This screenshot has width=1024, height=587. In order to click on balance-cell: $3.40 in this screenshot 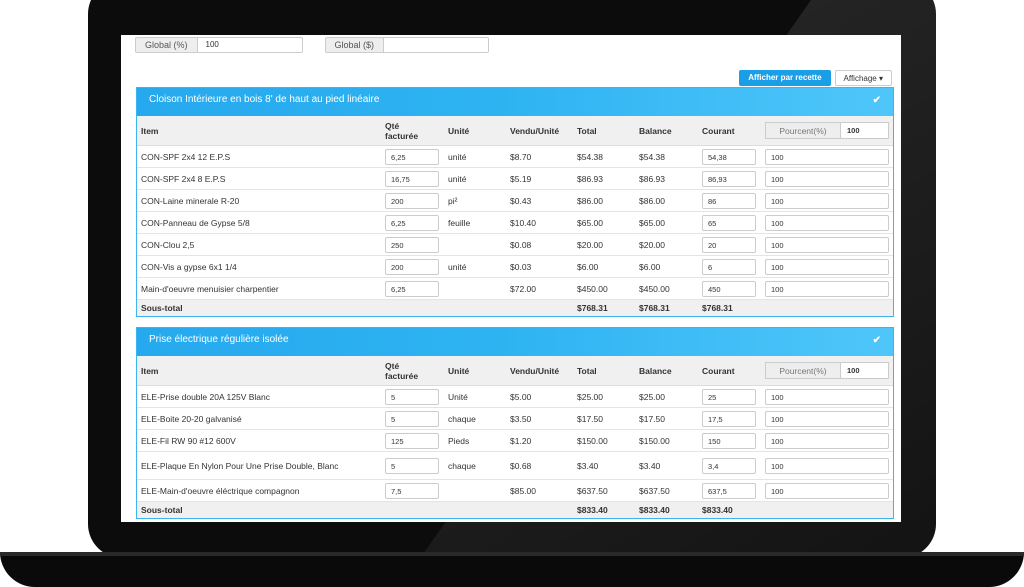, I will do `click(650, 465)`.